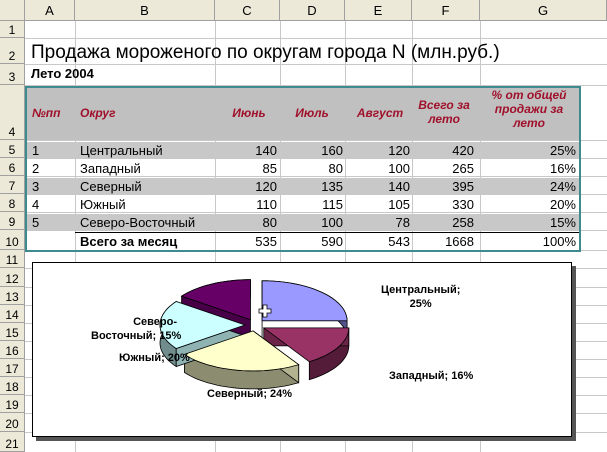 The height and width of the screenshot is (452, 607). What do you see at coordinates (203, 325) in the screenshot?
I see `pie-slice-Южный` at bounding box center [203, 325].